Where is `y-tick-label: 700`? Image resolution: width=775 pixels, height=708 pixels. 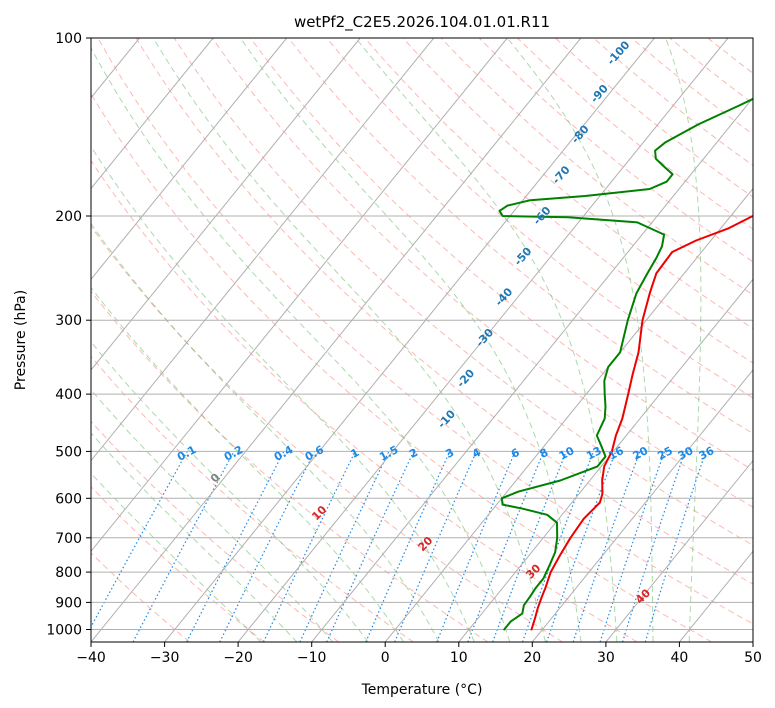
y-tick-label: 700 is located at coordinates (68, 539).